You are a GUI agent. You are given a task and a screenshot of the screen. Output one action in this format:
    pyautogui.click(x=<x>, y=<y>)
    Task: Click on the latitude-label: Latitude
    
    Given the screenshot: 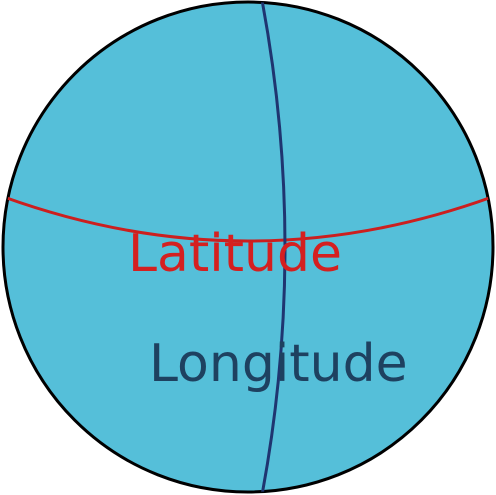 What is the action you would take?
    pyautogui.click(x=235, y=254)
    